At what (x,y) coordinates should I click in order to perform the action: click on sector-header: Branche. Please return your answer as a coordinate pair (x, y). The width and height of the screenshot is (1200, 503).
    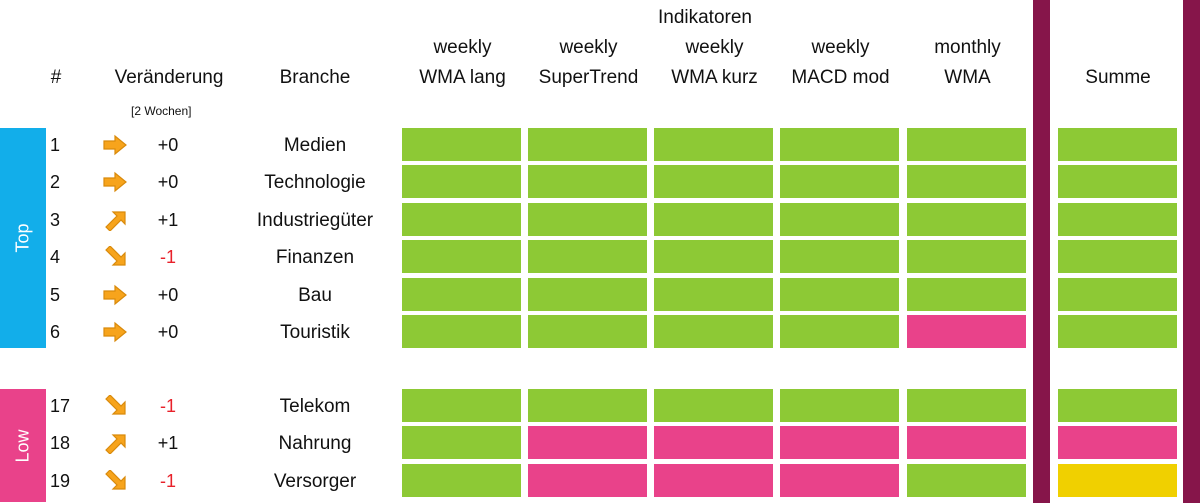
    Looking at the image, I should click on (315, 77).